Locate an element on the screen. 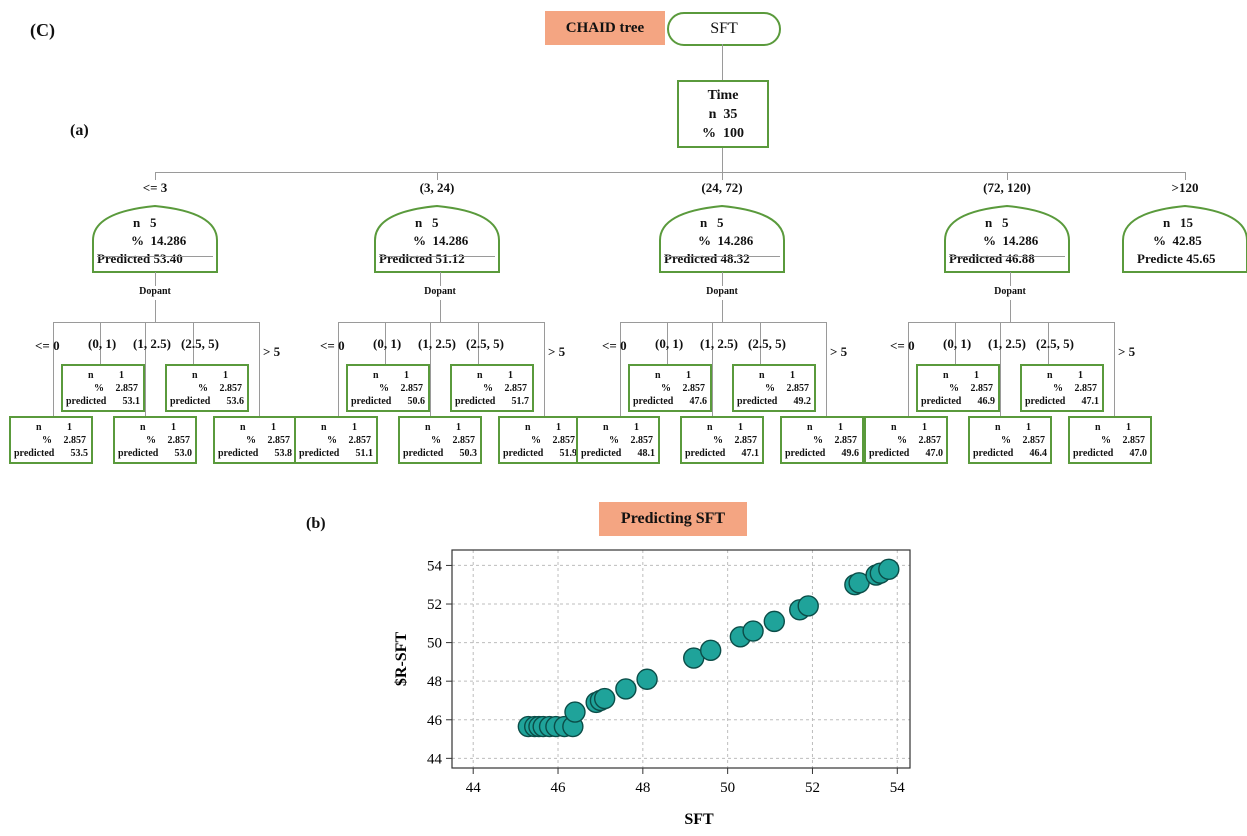  leaf-node: n 1% 2.857 predicted 51.1 is located at coordinates (336, 440).